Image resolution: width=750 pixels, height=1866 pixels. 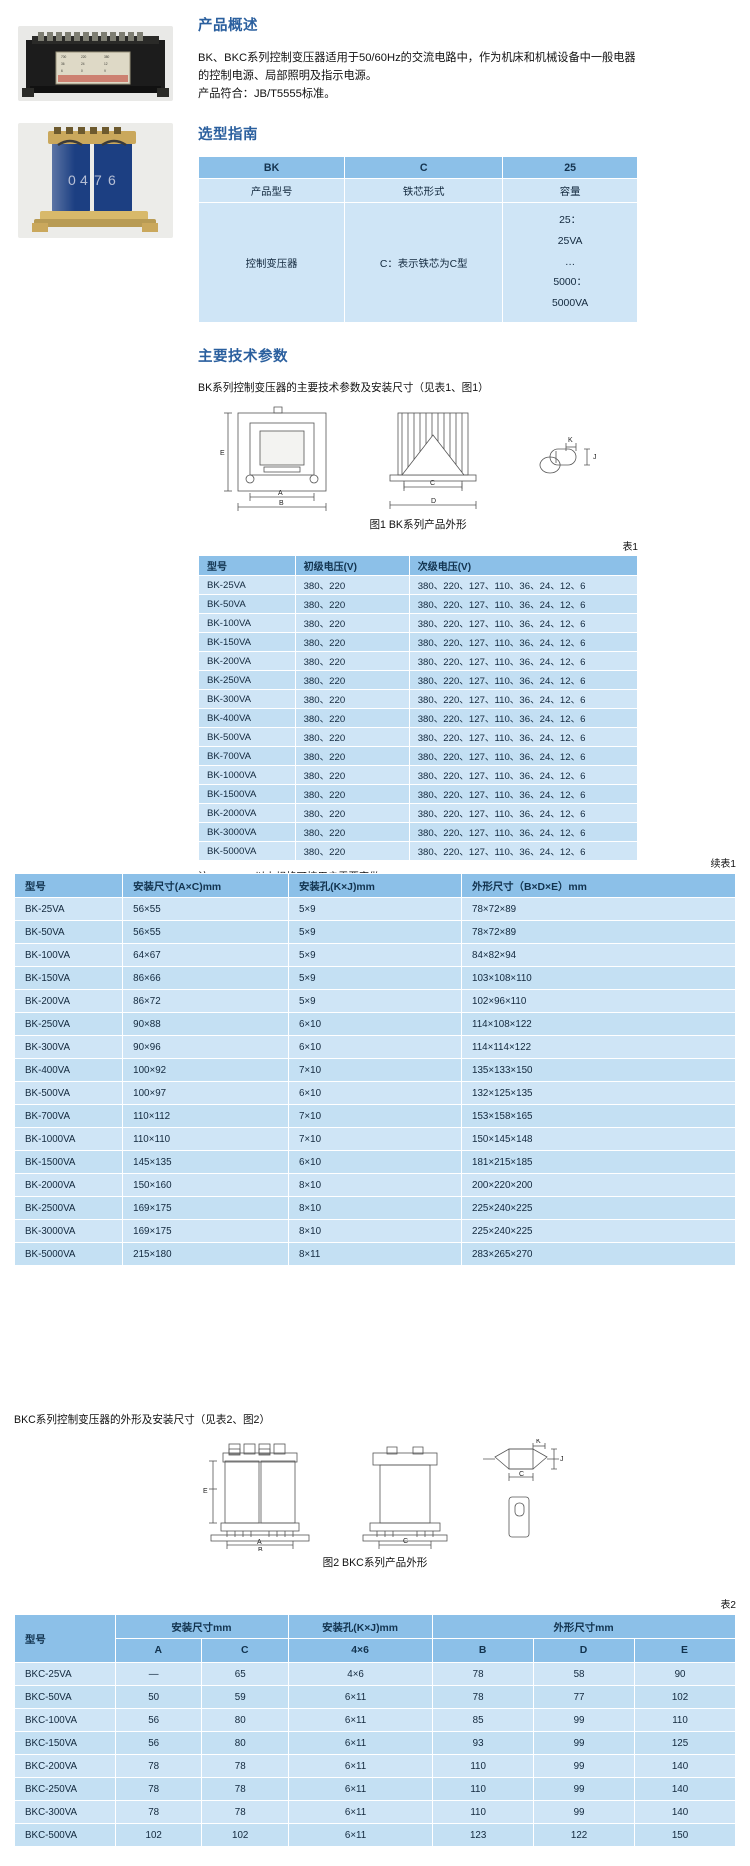 What do you see at coordinates (247, 661) in the screenshot?
I see `cell-model: BK-200VA` at bounding box center [247, 661].